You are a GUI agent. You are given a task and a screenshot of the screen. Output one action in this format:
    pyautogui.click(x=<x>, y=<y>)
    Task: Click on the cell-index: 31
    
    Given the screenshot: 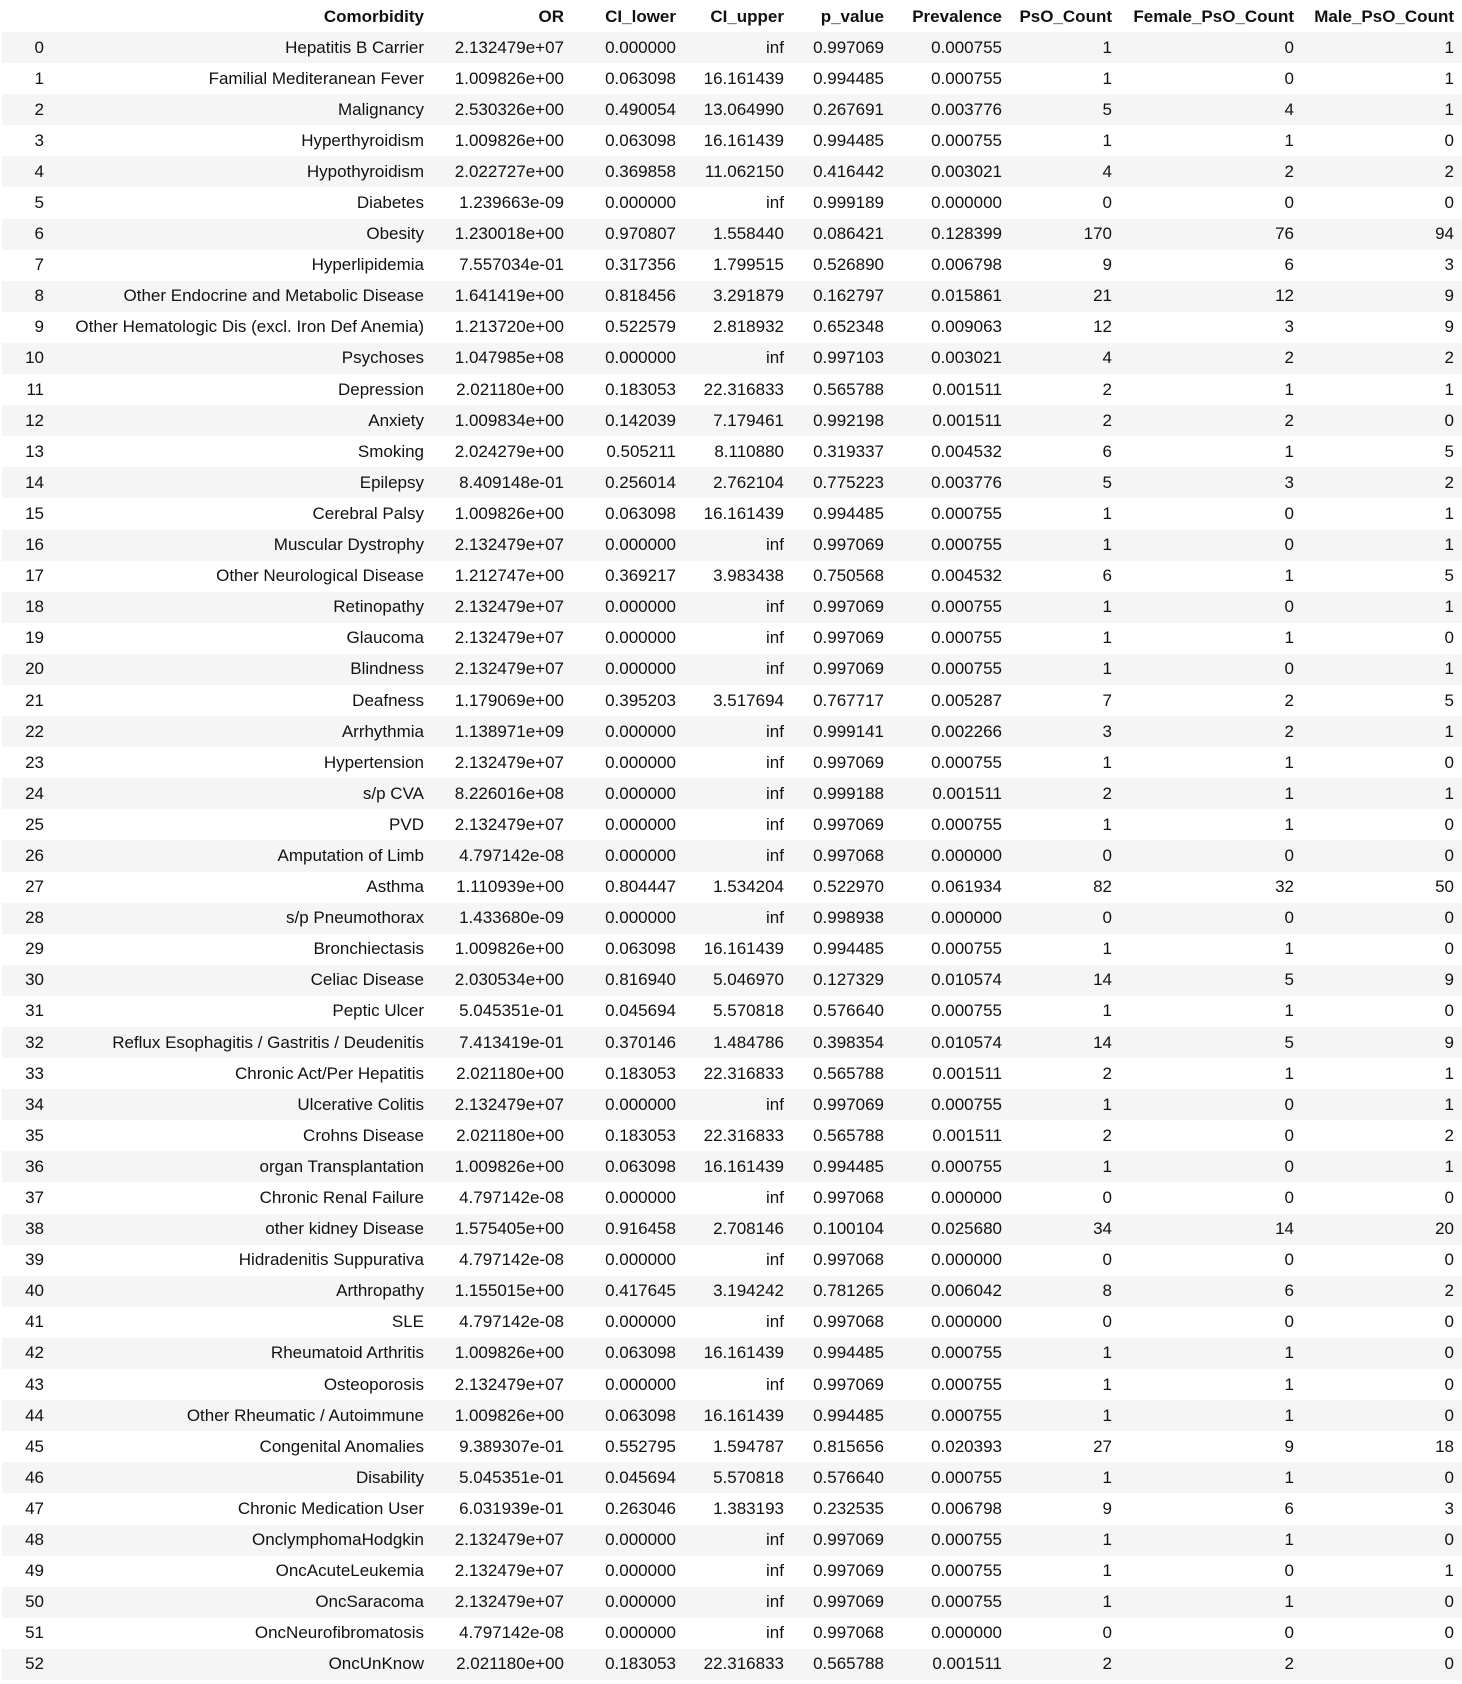 What is the action you would take?
    pyautogui.click(x=34, y=1011)
    